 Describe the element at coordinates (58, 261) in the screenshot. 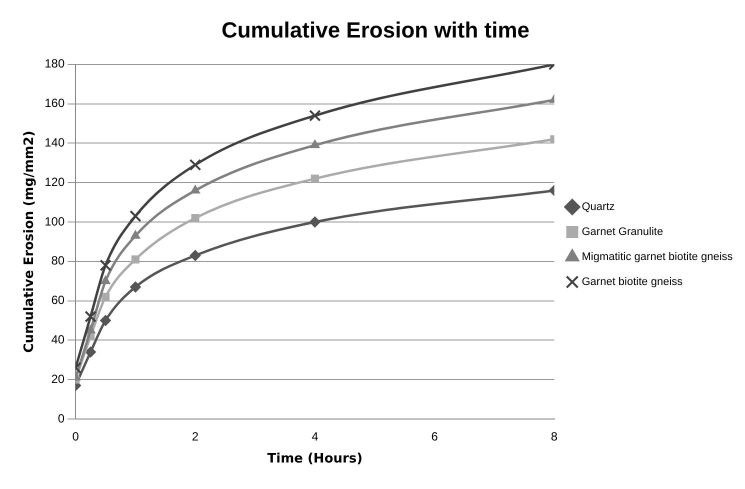

I see `y-tick-label: 80` at that location.